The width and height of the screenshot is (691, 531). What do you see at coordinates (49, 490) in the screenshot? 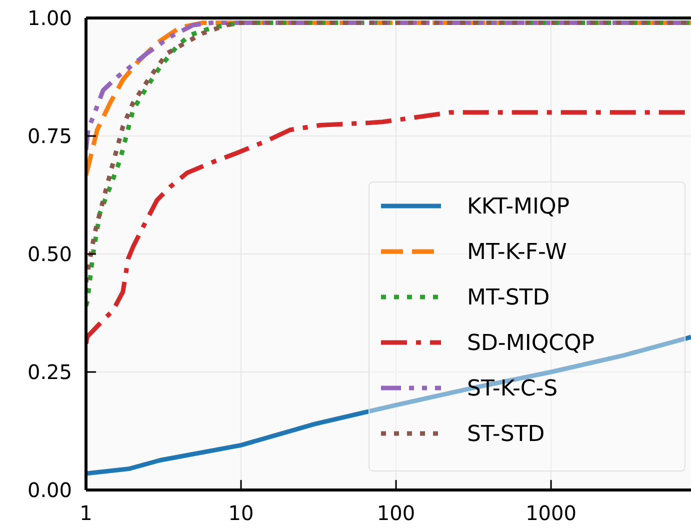
I see `y-tick-label: 0.00` at bounding box center [49, 490].